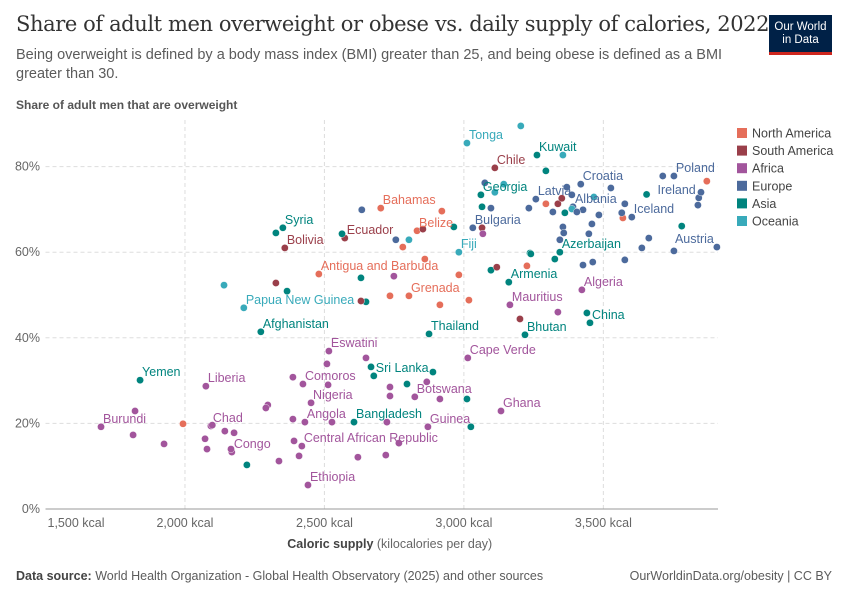 This screenshot has height=600, width=850. What do you see at coordinates (184, 523) in the screenshot?
I see `x-tick-label: 2,000 kcal` at bounding box center [184, 523].